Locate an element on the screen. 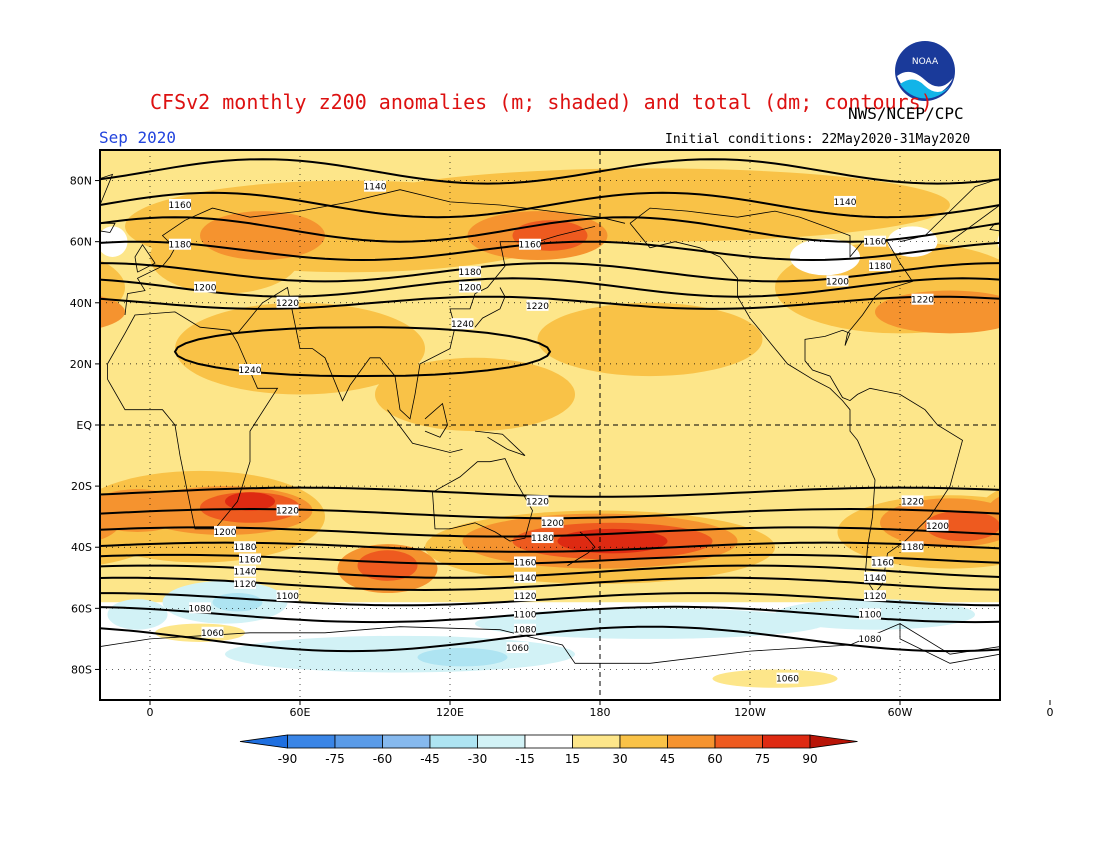 This screenshot has height=850, width=1100. initial-conditions-label: Initial conditions: 22May2020-31May2020 is located at coordinates (818, 139).